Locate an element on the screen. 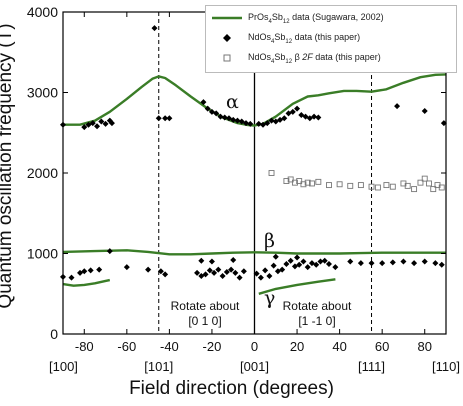 The width and height of the screenshot is (463, 406). rotate-annotation-left-line1: Rotate about is located at coordinates (205, 306).